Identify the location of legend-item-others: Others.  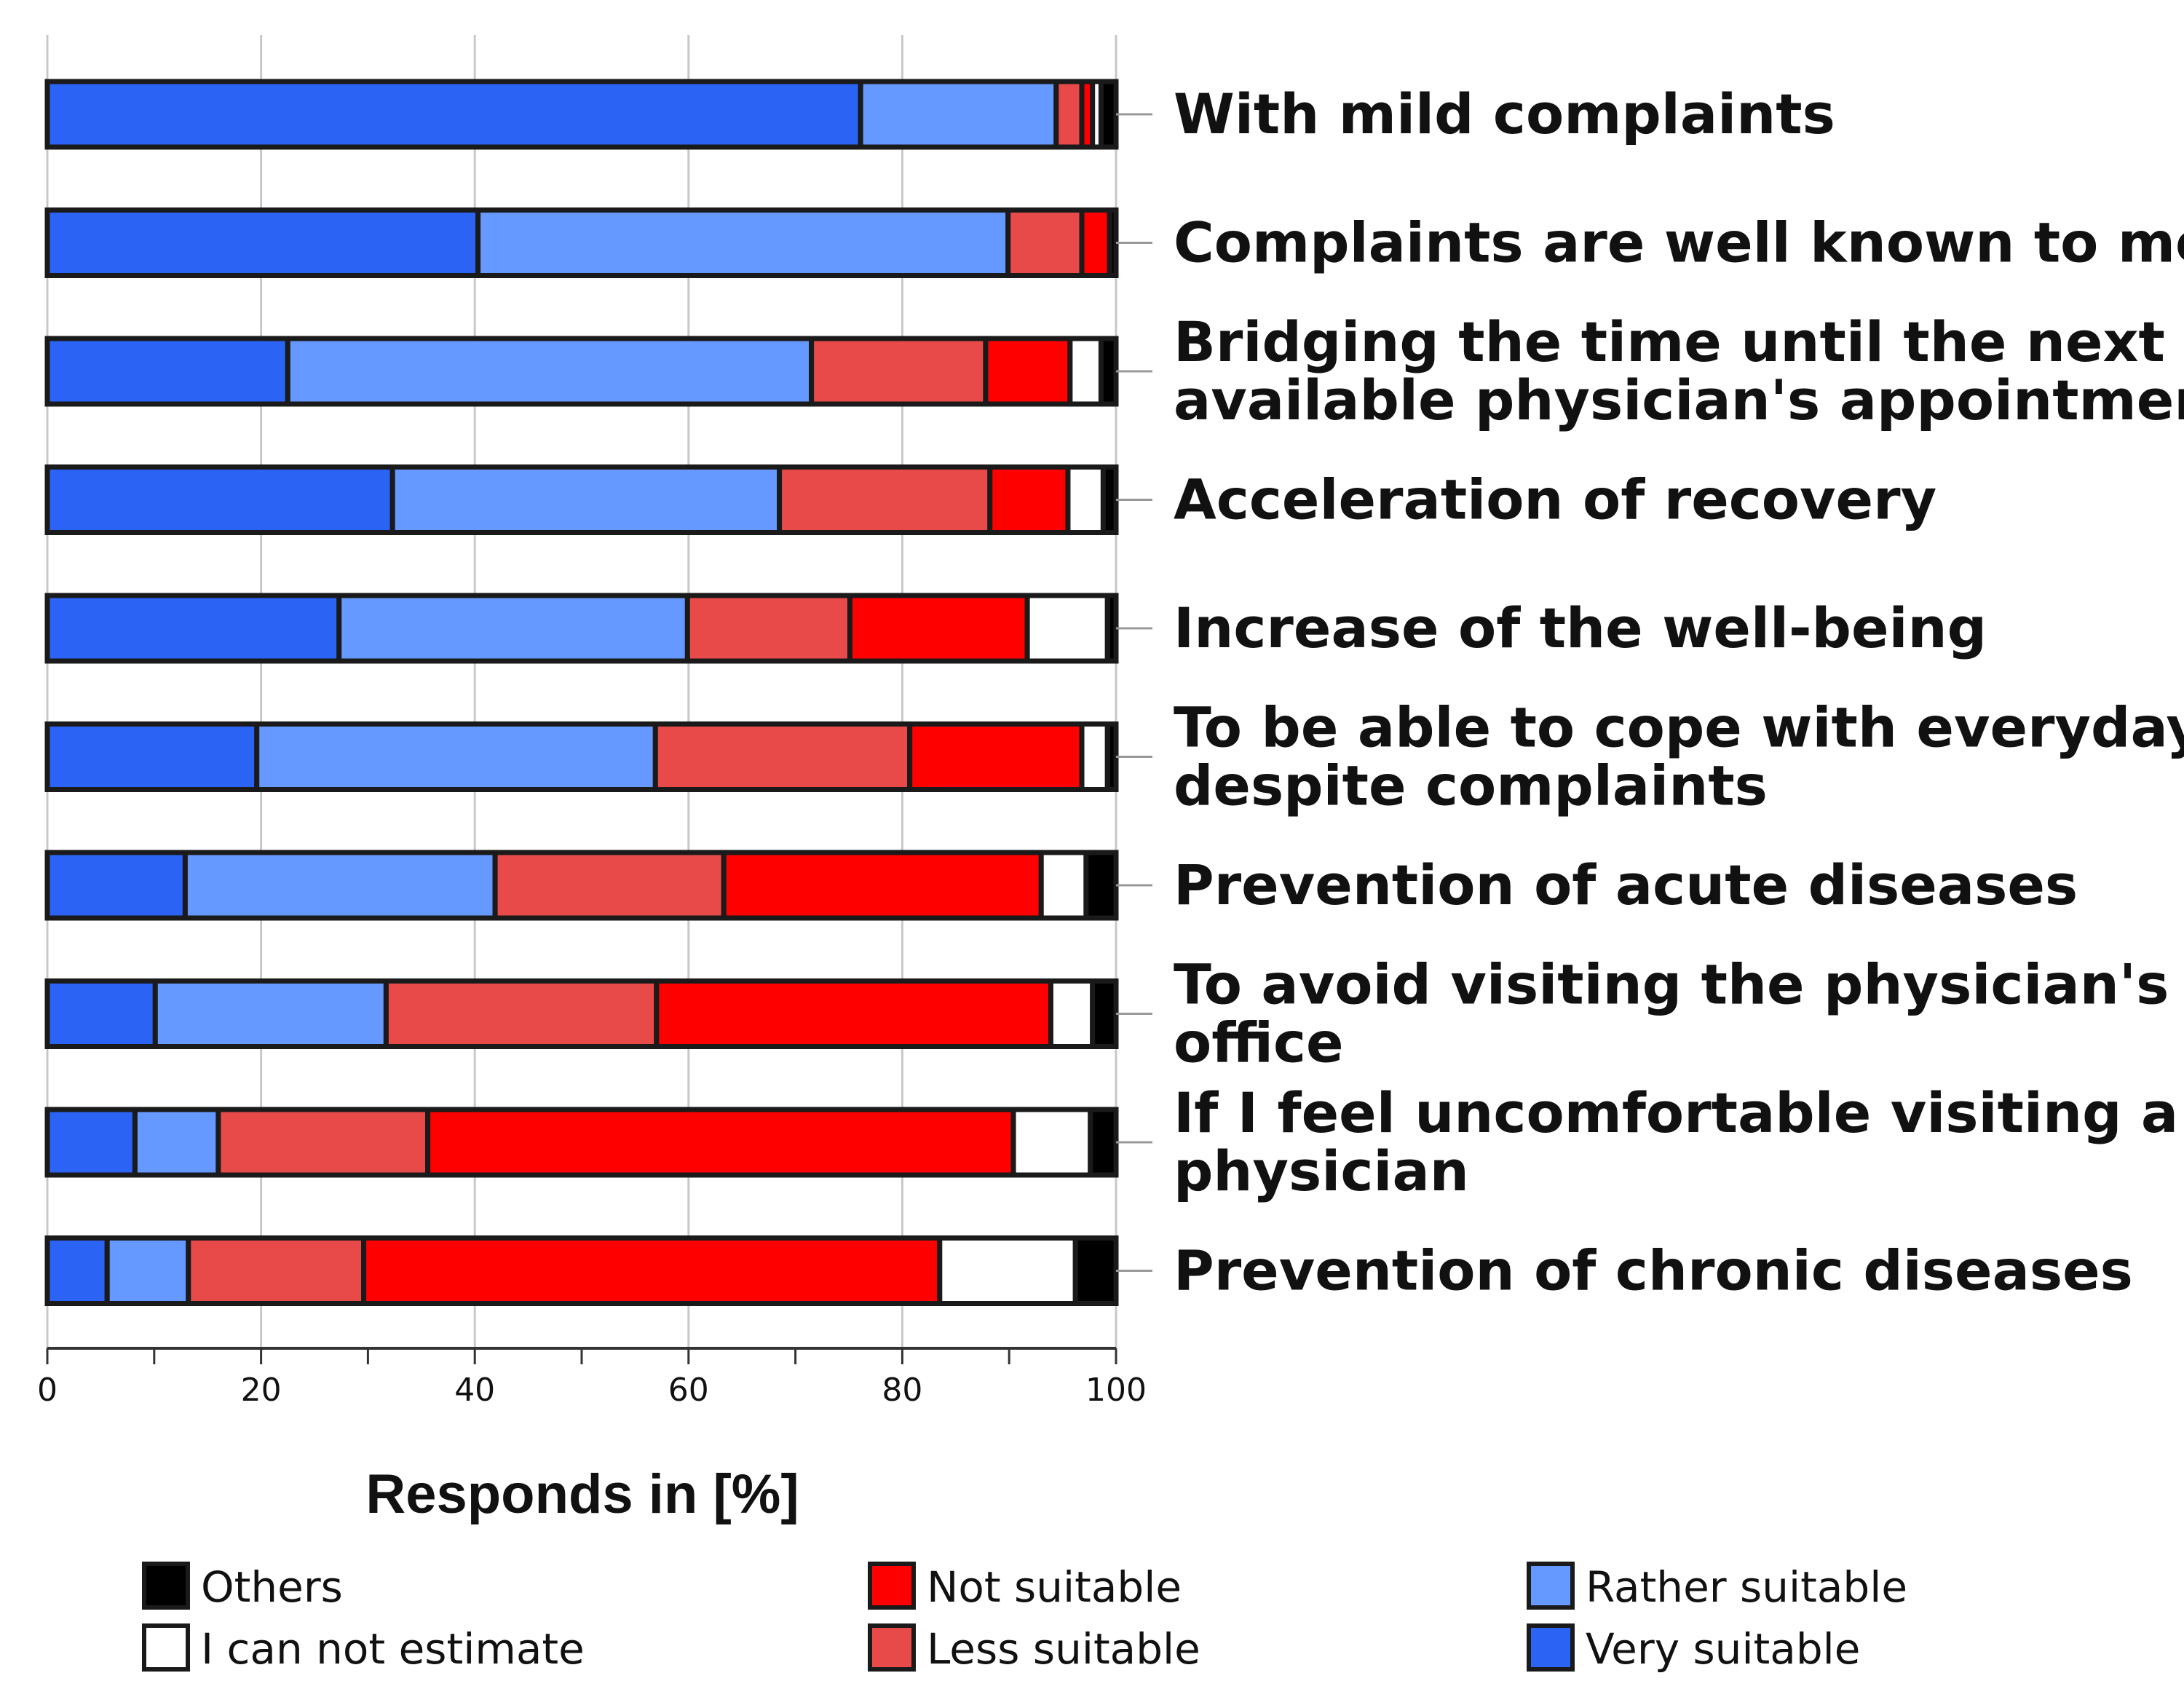
(242, 1587).